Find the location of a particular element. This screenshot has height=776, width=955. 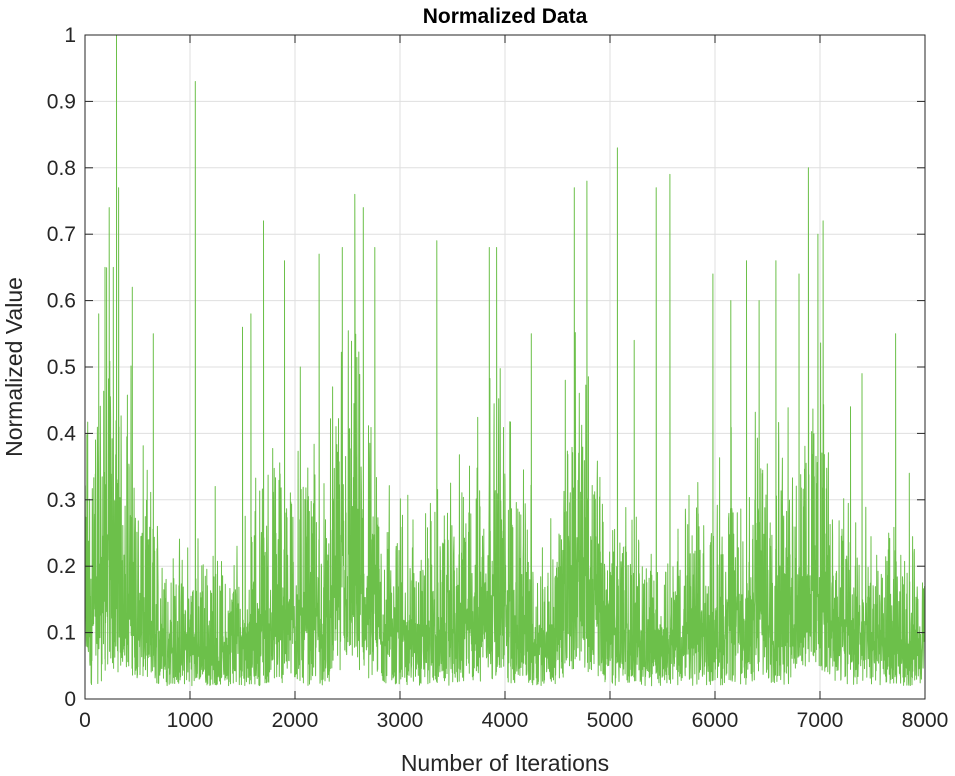

x-tick-label: 4000 is located at coordinates (505, 720).